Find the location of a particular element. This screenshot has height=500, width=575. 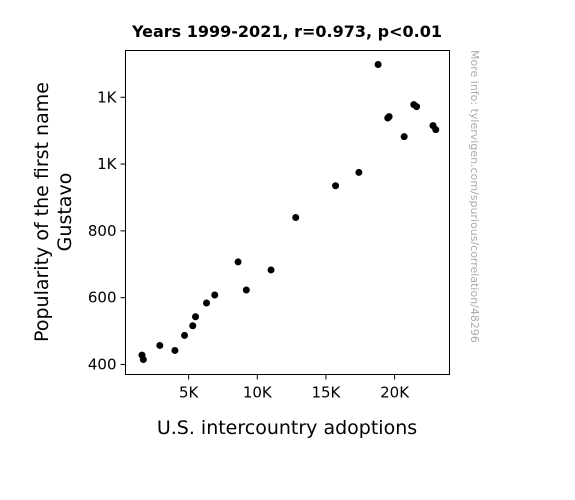

x-tick-label: 20K is located at coordinates (395, 393).